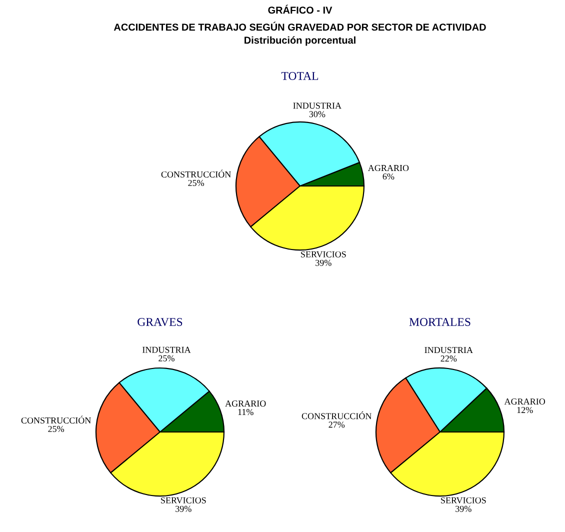  I want to click on data-label: 27%, so click(336, 425).